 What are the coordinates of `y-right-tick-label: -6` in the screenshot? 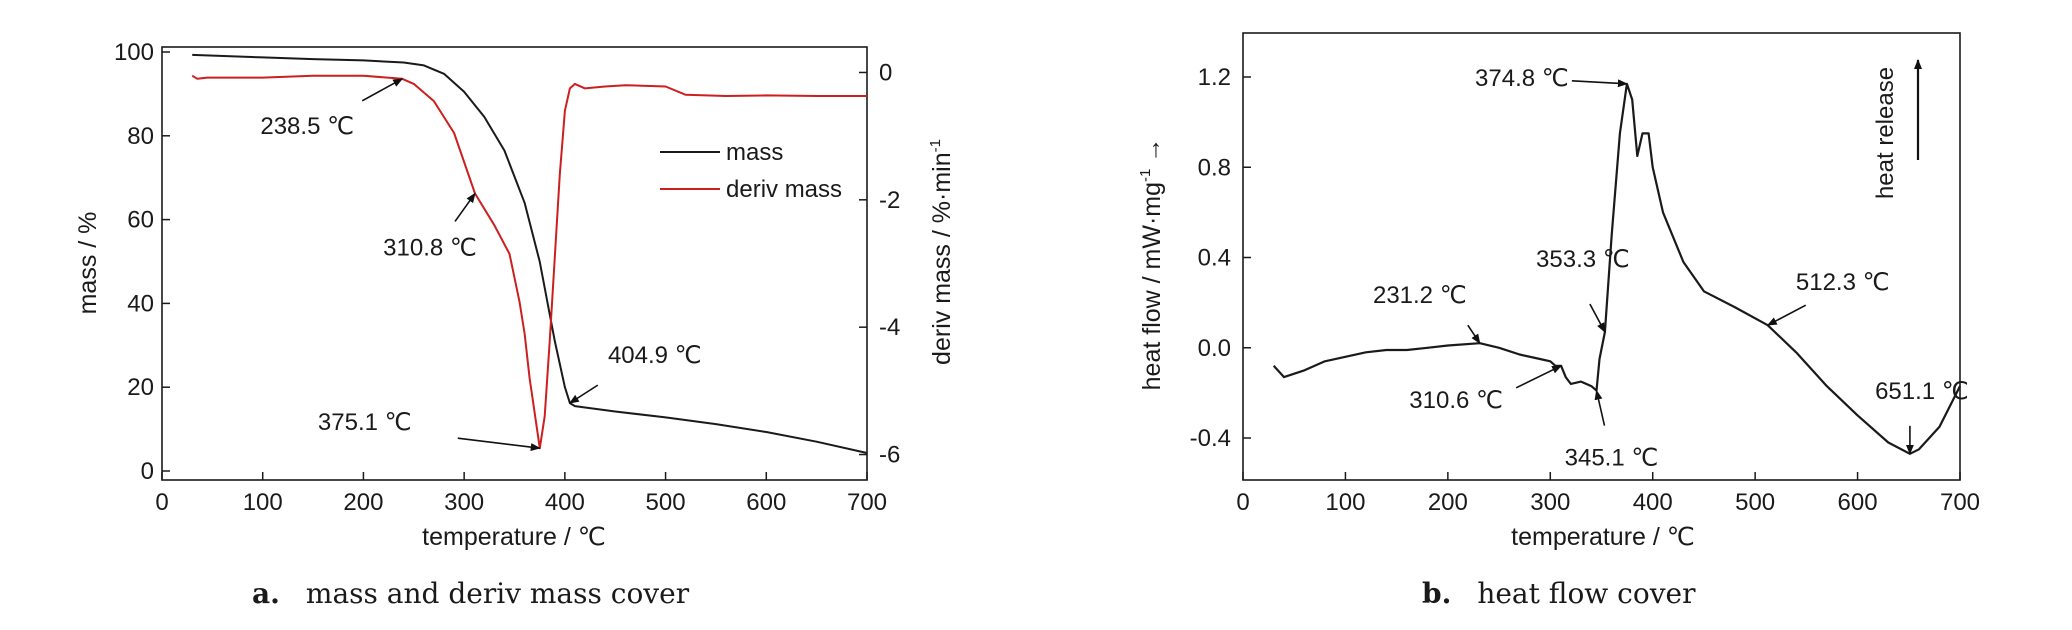 It's located at (889, 455).